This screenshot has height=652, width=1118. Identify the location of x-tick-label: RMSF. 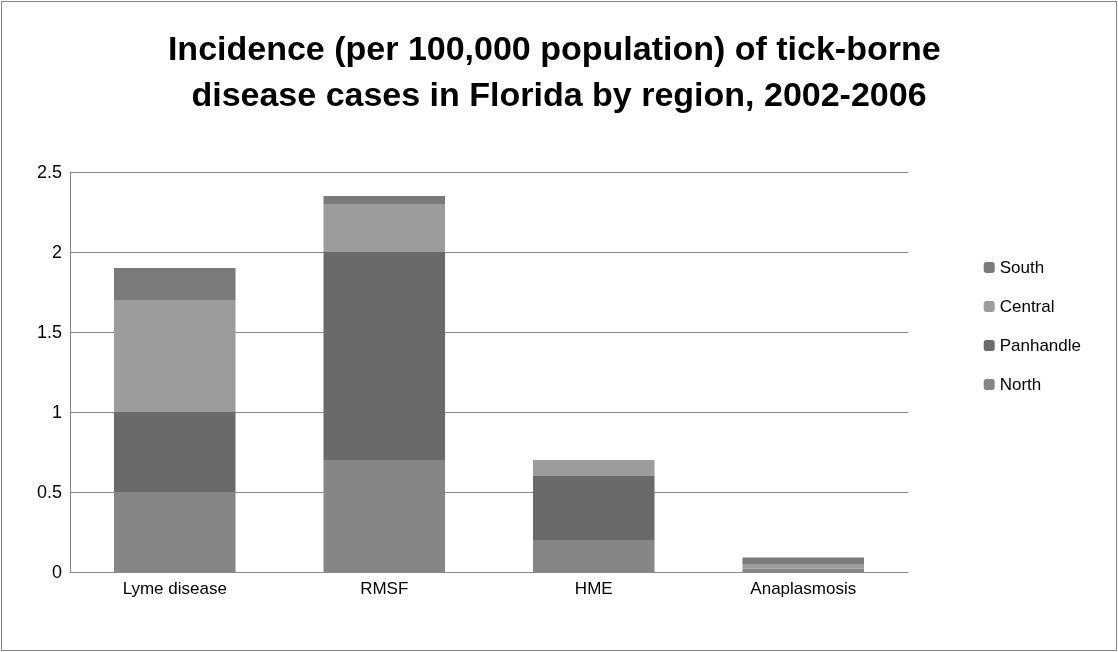
(384, 588).